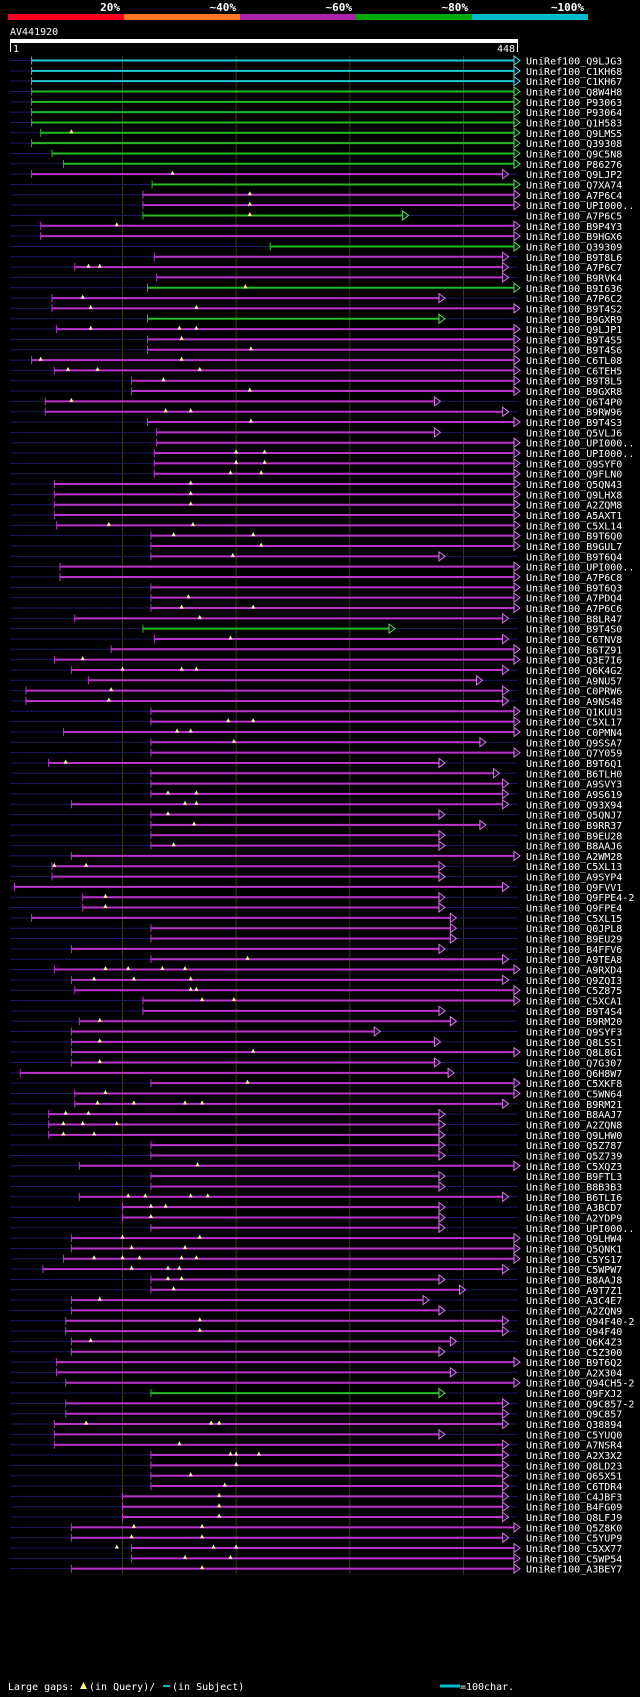 The height and width of the screenshot is (1697, 640). Describe the element at coordinates (574, 960) in the screenshot. I see `hit-label: UniRef100_A9TEA8` at that location.